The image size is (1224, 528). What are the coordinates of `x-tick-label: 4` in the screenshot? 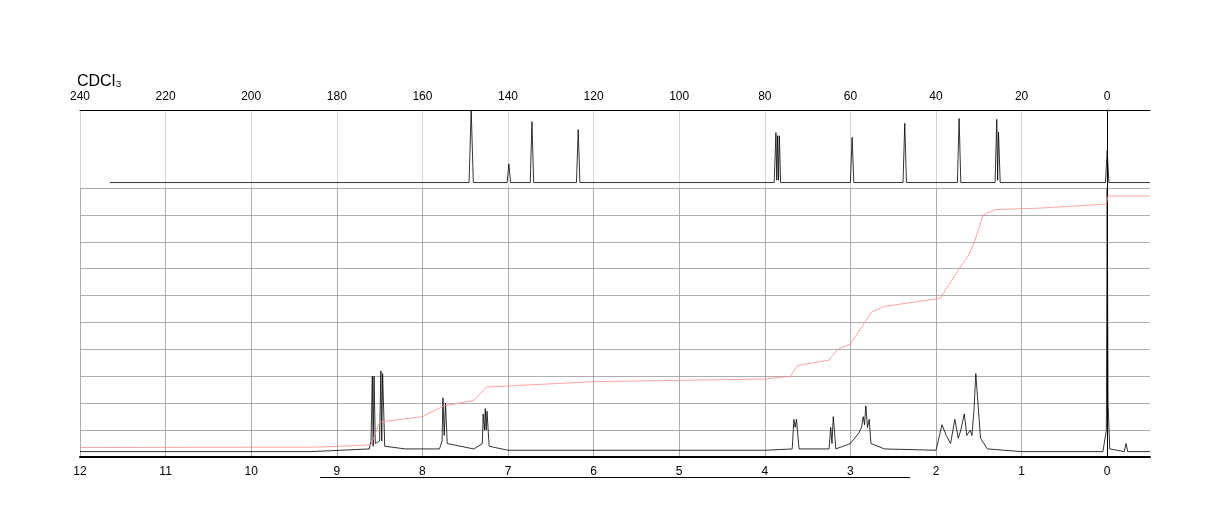 It's located at (765, 471).